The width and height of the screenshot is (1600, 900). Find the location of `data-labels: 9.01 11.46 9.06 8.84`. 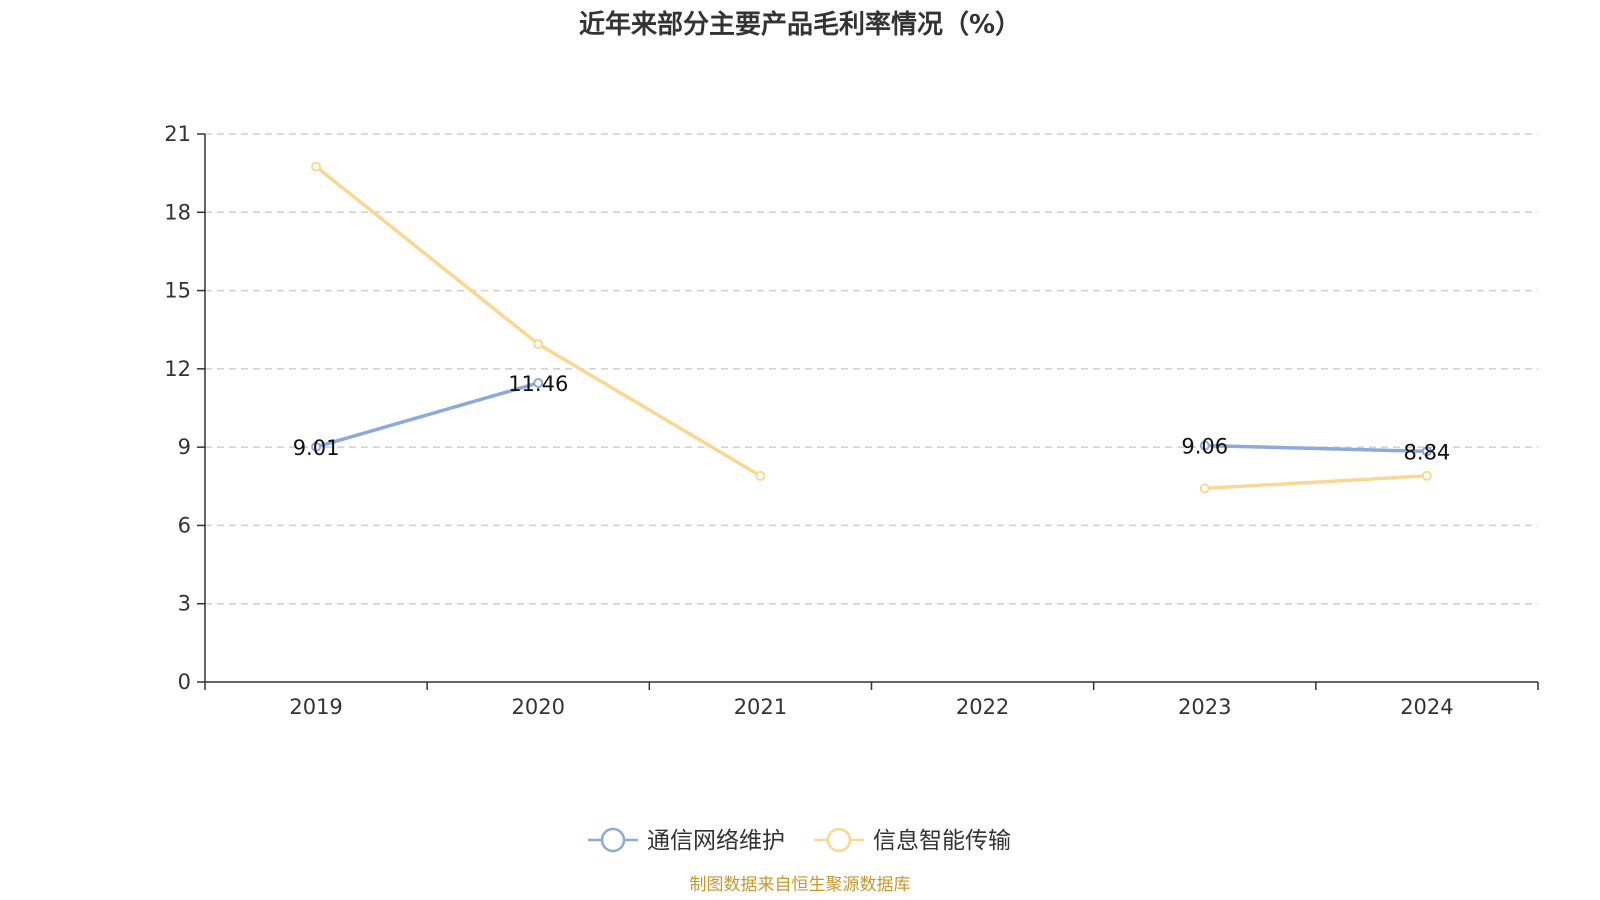

data-labels: 9.01 11.46 9.06 8.84 is located at coordinates (872, 418).